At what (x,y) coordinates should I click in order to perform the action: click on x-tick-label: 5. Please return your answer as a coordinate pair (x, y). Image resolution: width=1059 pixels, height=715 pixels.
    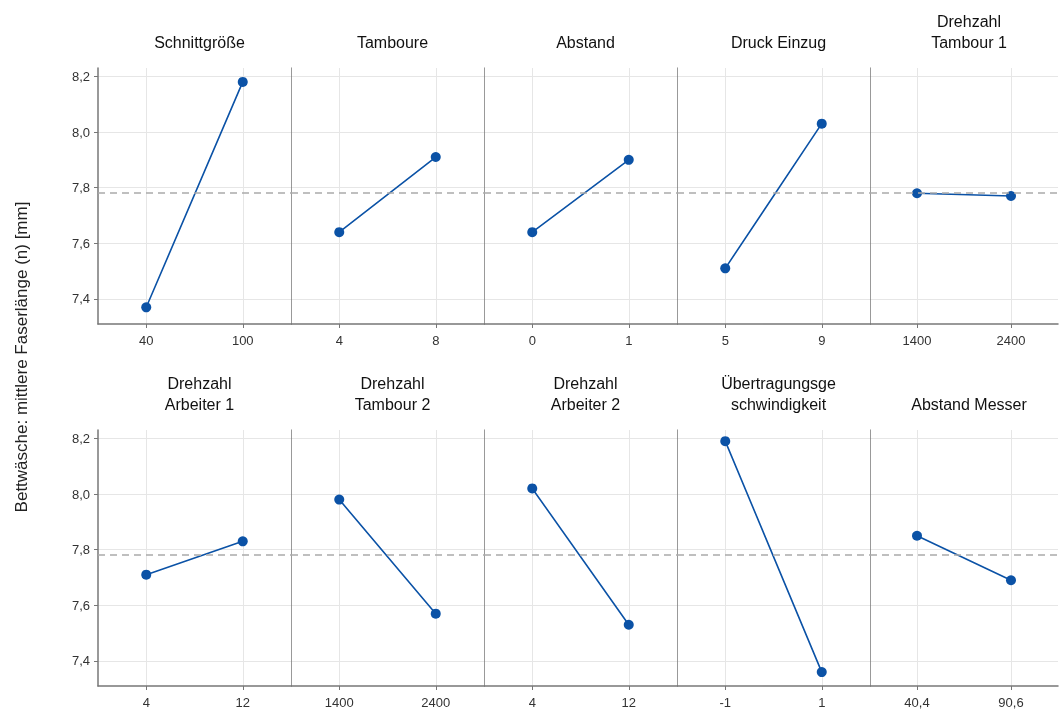
    Looking at the image, I should click on (725, 340).